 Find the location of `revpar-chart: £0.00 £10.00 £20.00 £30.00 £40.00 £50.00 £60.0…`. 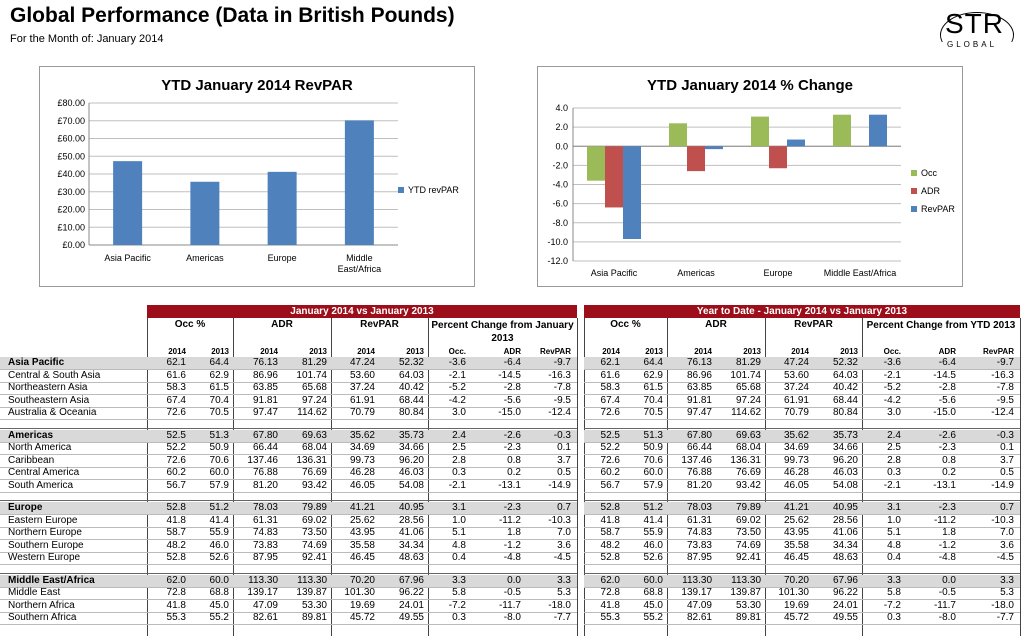

revpar-chart: £0.00 £10.00 £20.00 £30.00 £40.00 £50.00 £60.0… is located at coordinates (258, 186).